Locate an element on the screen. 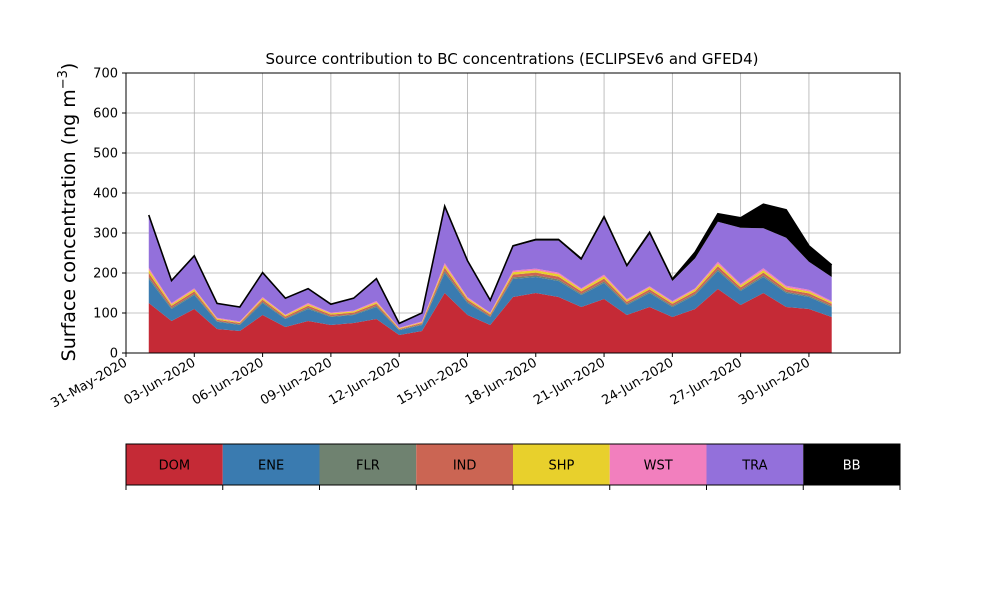 The height and width of the screenshot is (604, 1000). legend-swatch-bb is located at coordinates (851, 464).